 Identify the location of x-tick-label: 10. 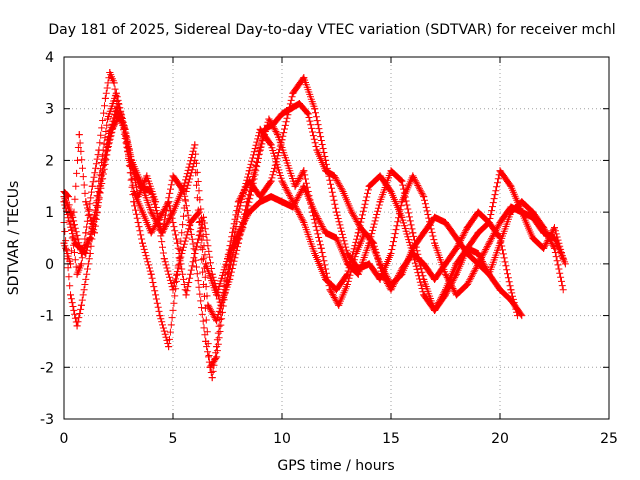
(282, 439).